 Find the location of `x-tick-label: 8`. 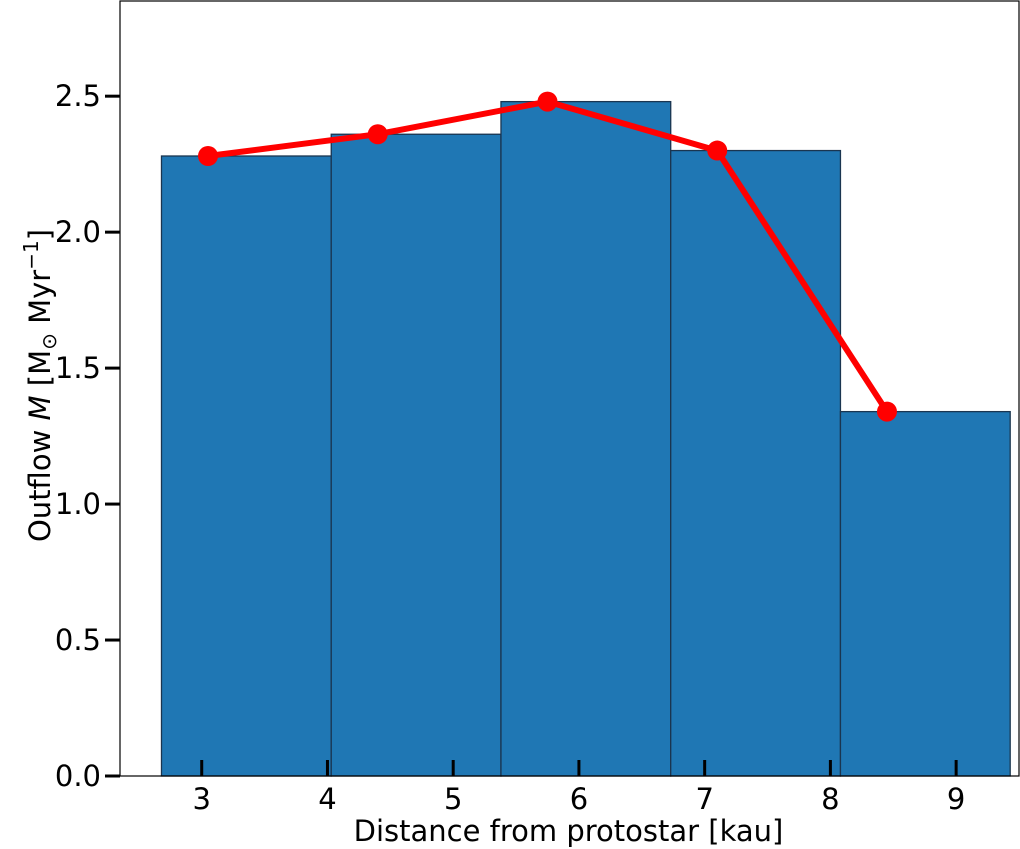

x-tick-label: 8 is located at coordinates (830, 799).